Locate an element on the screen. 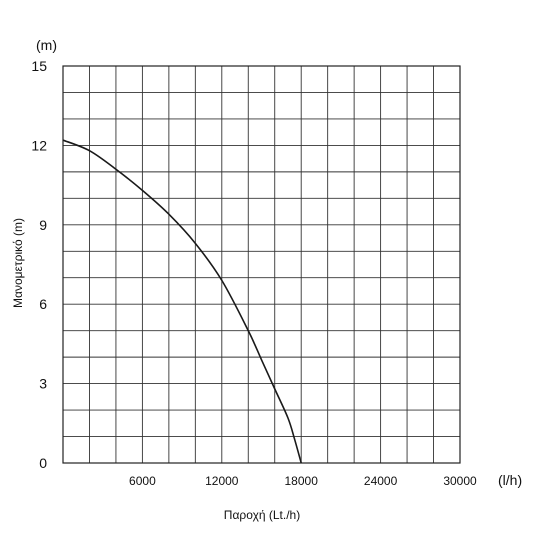  x-unit-label: (l/h) is located at coordinates (510, 480).